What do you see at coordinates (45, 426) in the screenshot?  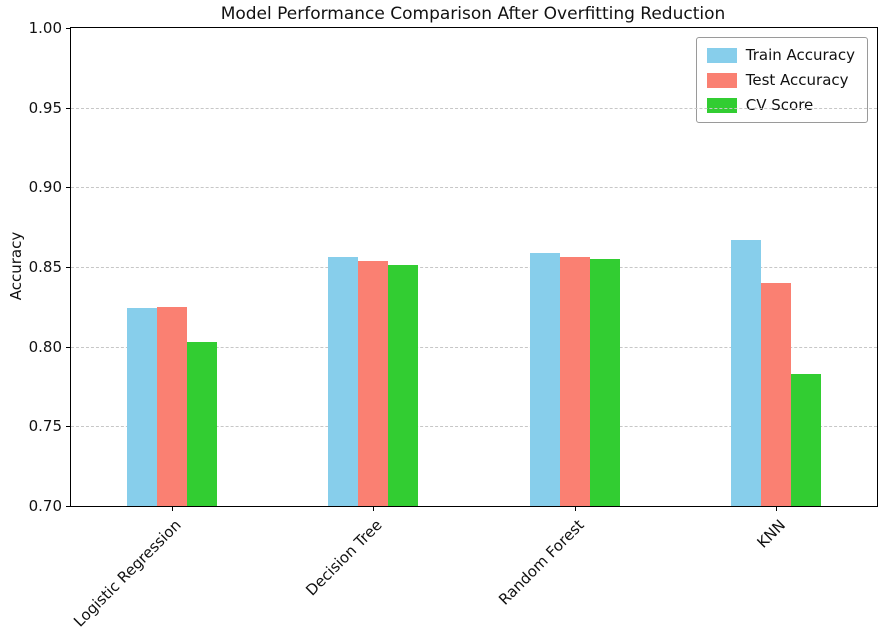 I see `y-tick-label: 0.75` at bounding box center [45, 426].